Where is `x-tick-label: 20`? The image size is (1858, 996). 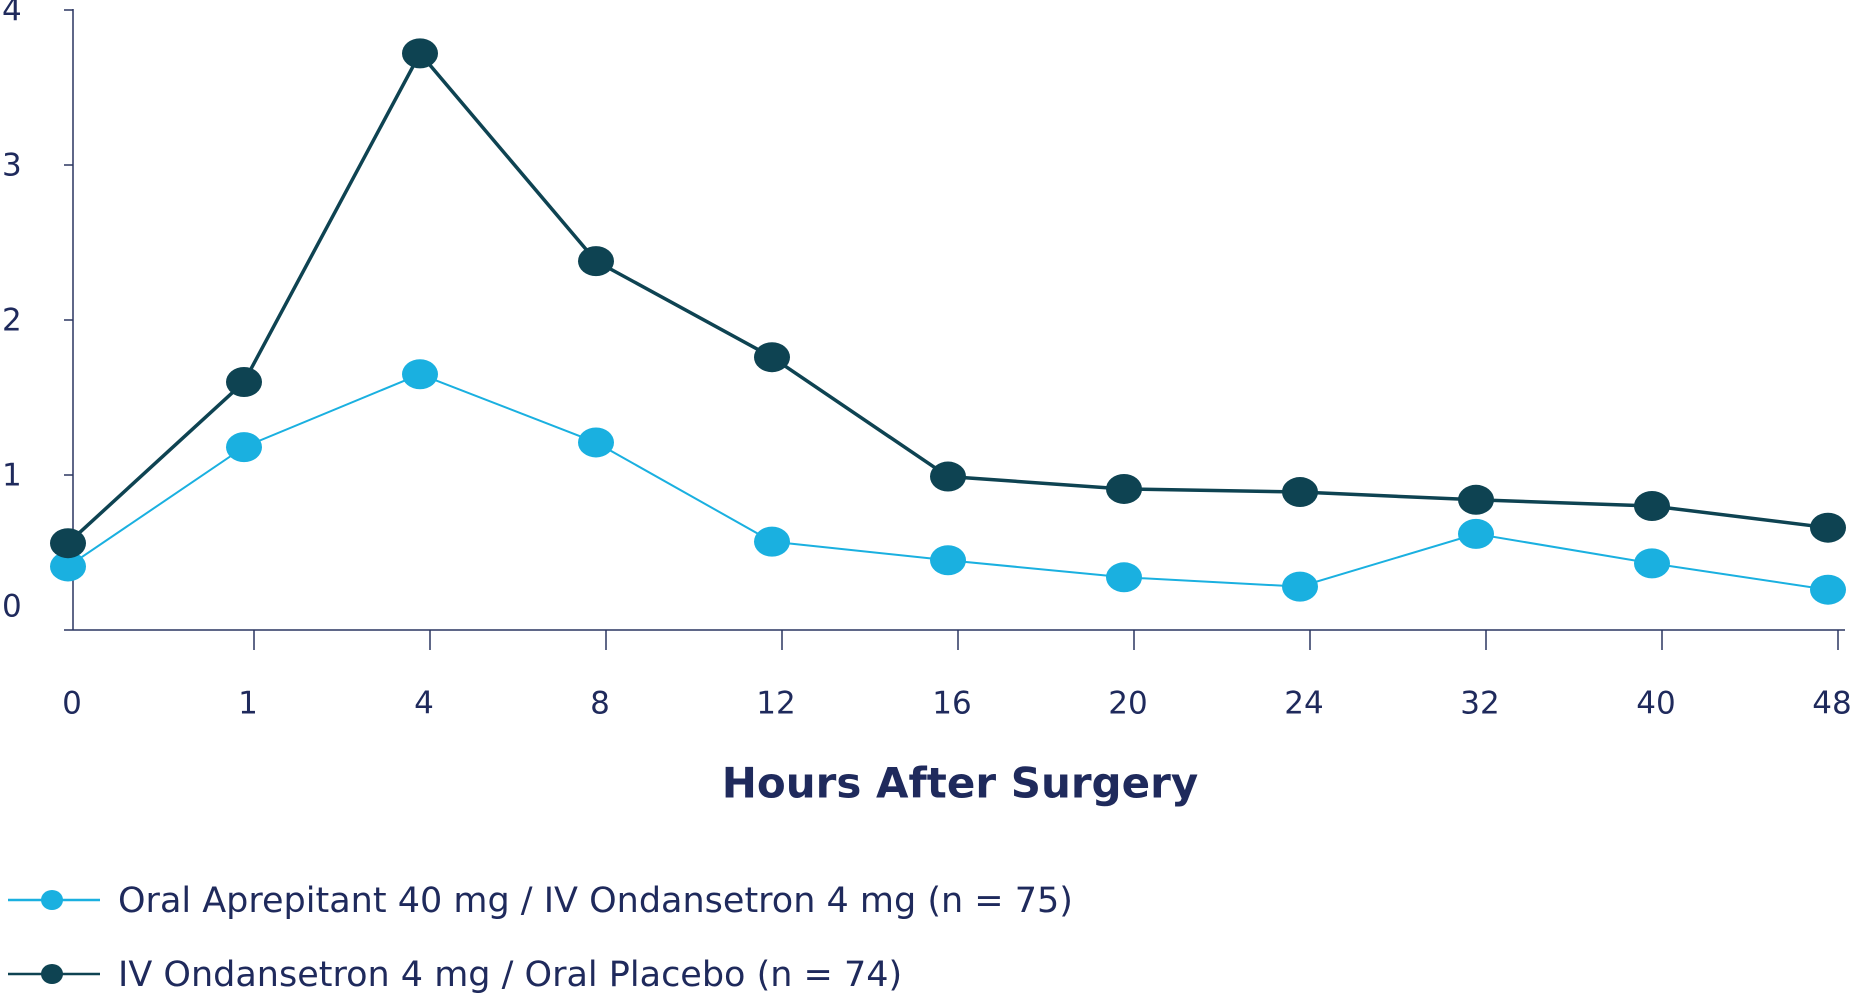
x-tick-label: 20 is located at coordinates (1127, 704).